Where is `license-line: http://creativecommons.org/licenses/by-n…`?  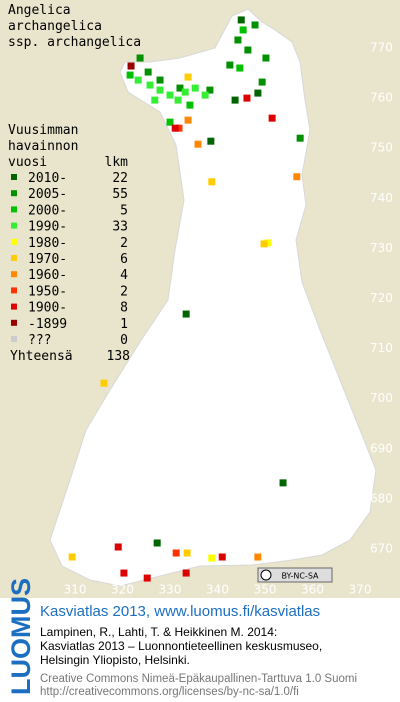 license-line: http://creativecommons.org/licenses/by-n… is located at coordinates (169, 692).